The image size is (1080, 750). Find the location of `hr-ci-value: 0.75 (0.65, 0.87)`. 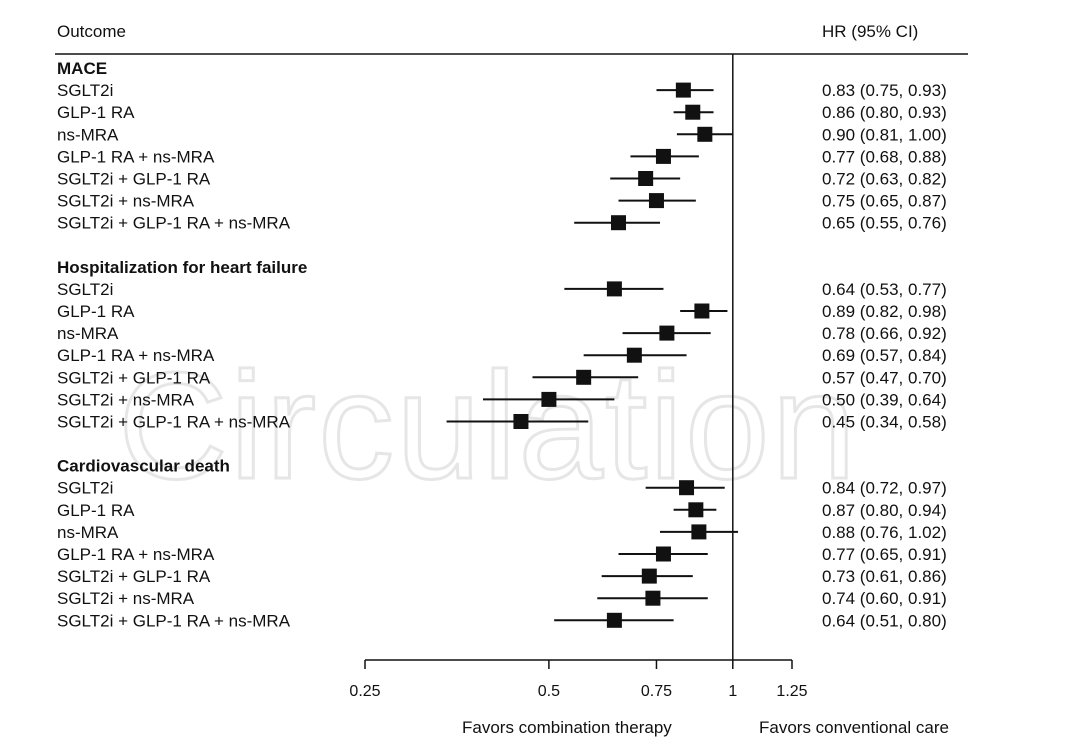

hr-ci-value: 0.75 (0.65, 0.87) is located at coordinates (884, 201).